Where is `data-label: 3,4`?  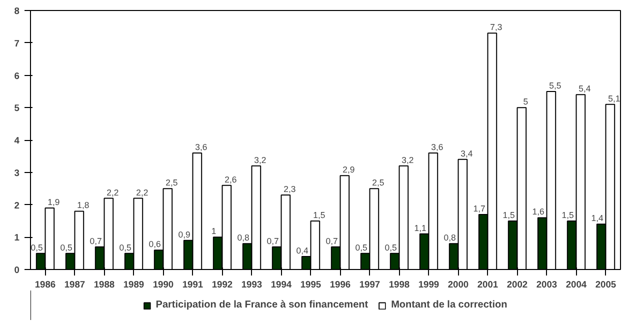 data-label: 3,4 is located at coordinates (466, 153).